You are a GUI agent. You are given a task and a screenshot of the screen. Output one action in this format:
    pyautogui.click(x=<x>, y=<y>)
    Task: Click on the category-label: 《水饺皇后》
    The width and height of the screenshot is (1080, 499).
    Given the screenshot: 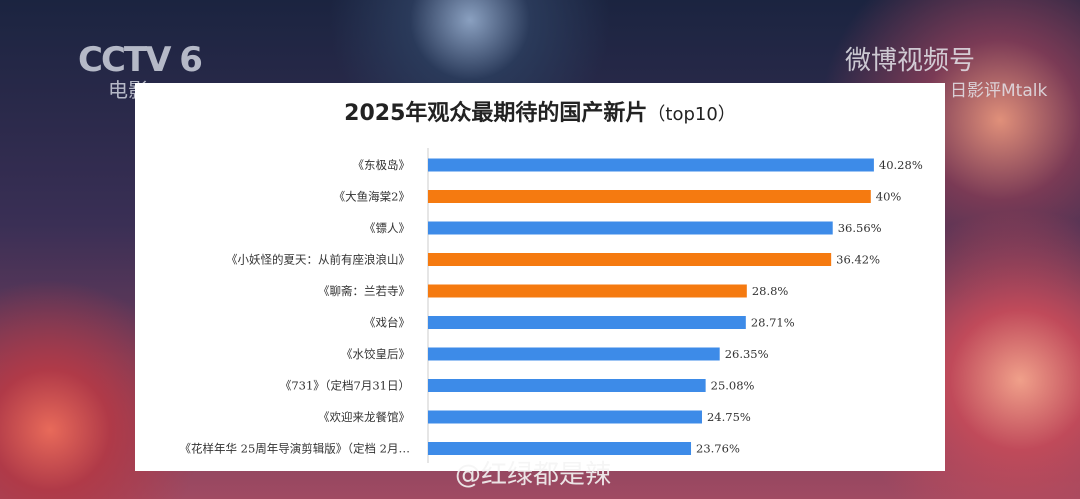 What is the action you would take?
    pyautogui.click(x=375, y=354)
    